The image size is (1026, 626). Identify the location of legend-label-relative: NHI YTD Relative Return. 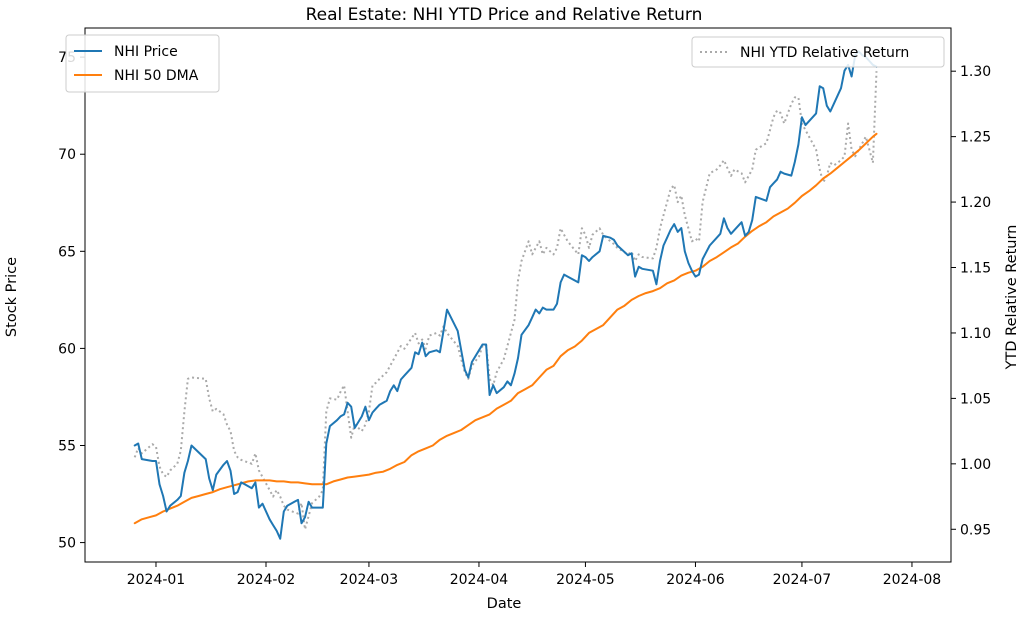
(824, 53).